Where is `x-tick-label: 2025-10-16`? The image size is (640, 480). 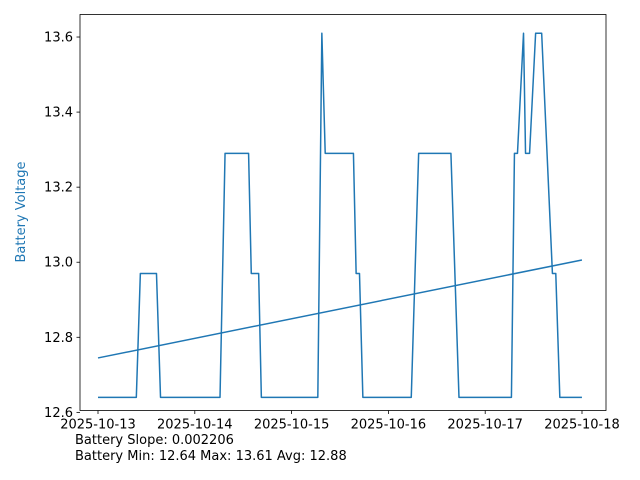
x-tick-label: 2025-10-16 is located at coordinates (389, 425).